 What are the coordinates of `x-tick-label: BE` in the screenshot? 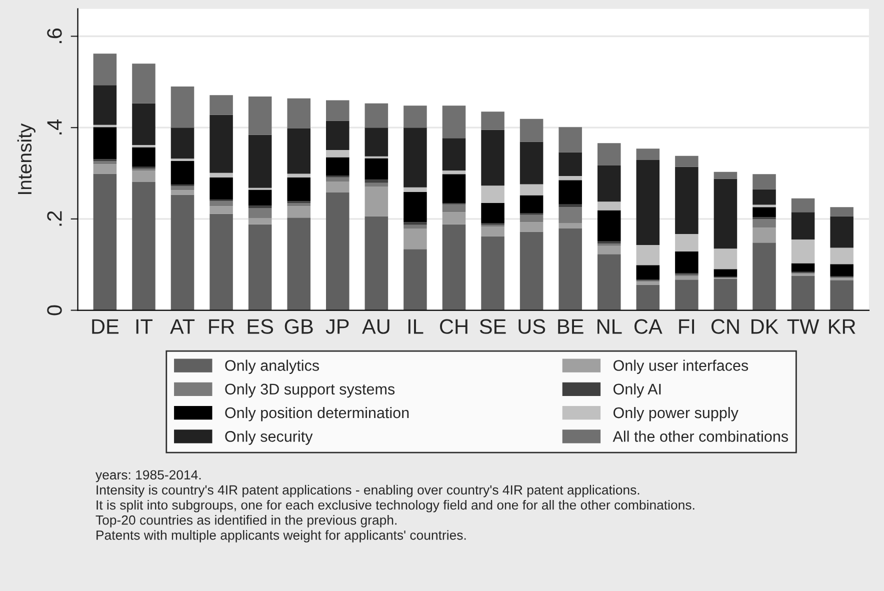 It's located at (571, 326).